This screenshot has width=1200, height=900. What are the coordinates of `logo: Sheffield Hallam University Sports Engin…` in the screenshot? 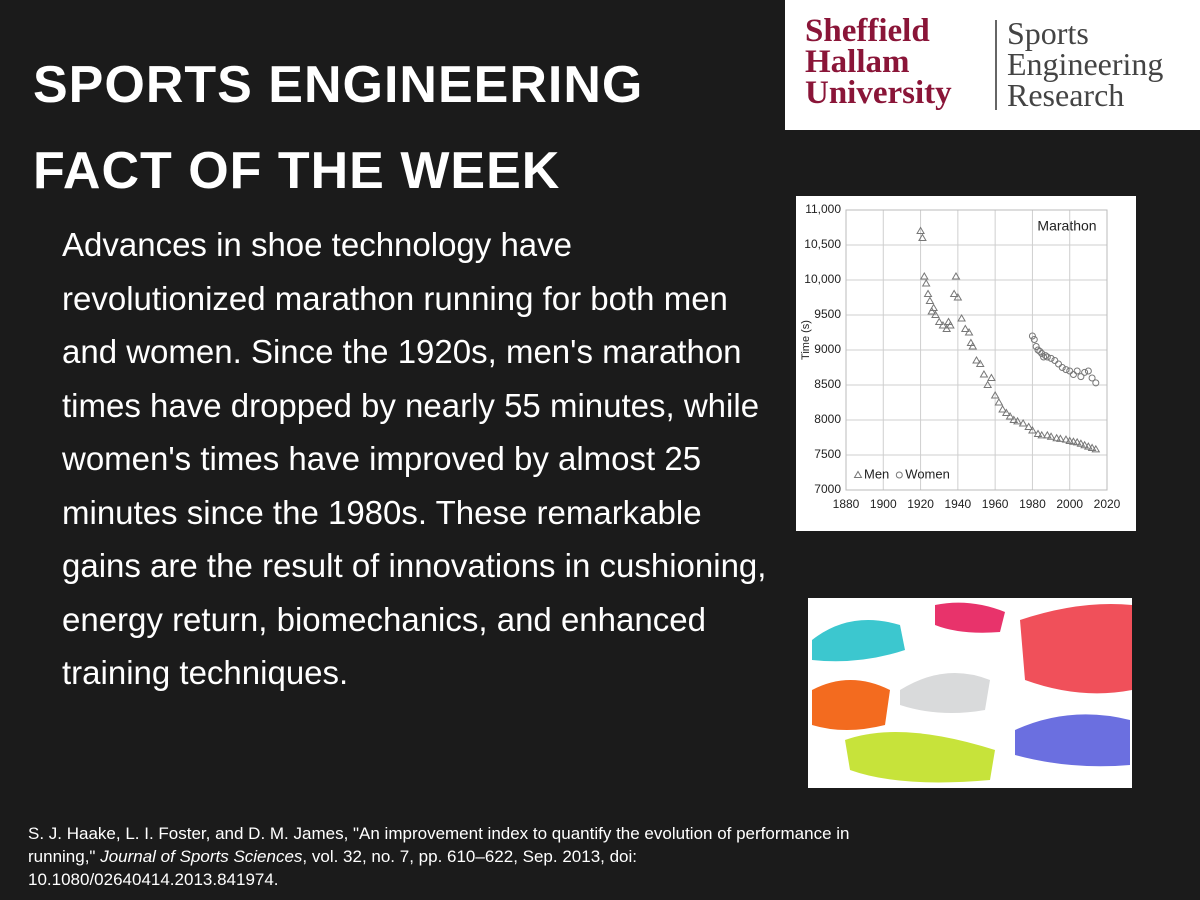 It's located at (992, 65).